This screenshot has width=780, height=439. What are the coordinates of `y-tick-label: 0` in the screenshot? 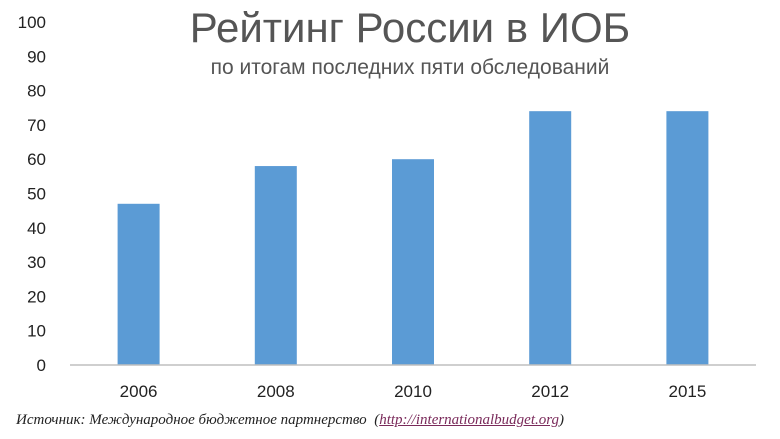 It's located at (41, 365).